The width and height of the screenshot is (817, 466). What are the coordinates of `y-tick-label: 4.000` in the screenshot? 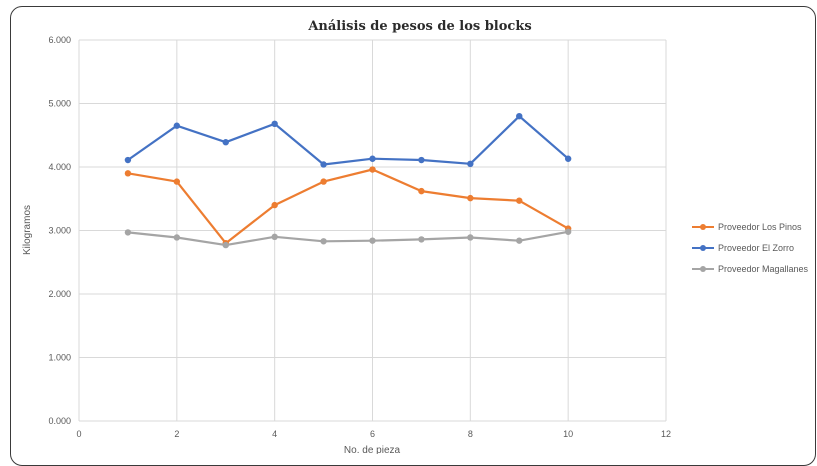 It's located at (59, 167).